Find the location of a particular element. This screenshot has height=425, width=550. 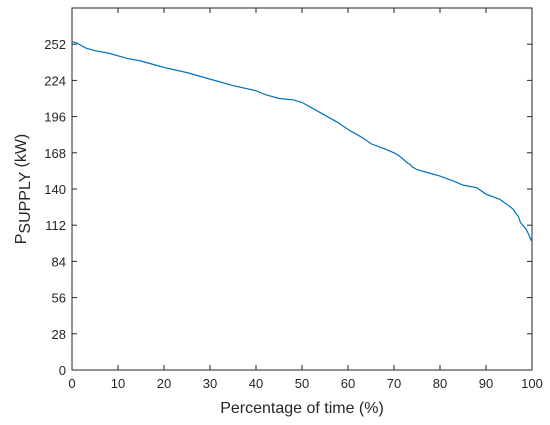

y-axis-title-subscript: SUPPLY is located at coordinates (25, 202).